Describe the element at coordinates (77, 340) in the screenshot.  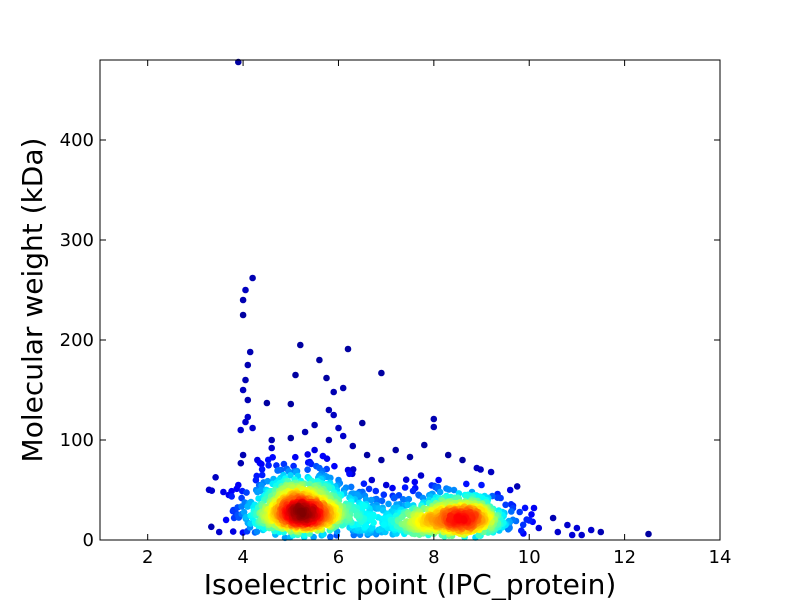
I see `y-tick-label: 200` at that location.